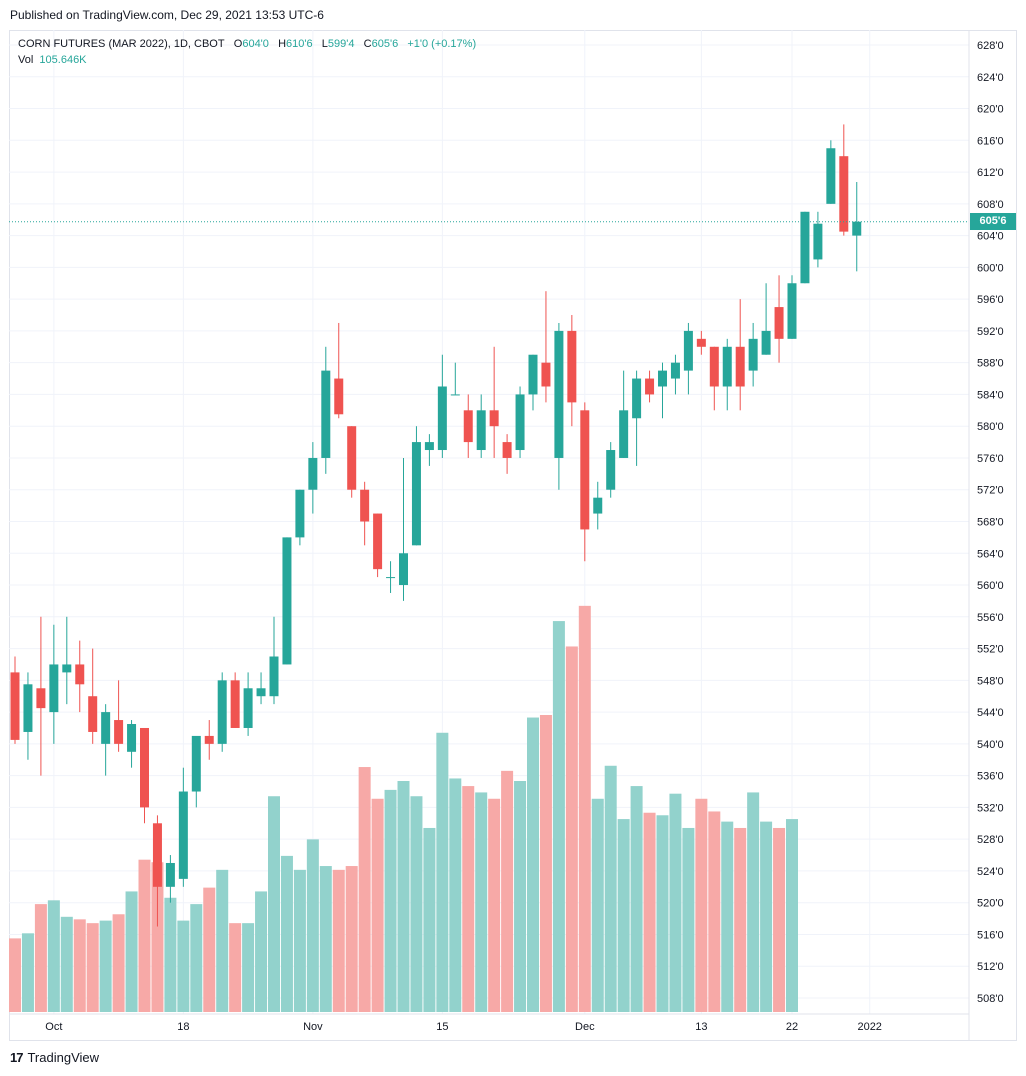 The width and height of the screenshot is (1026, 1076). Describe the element at coordinates (17, 1057) in the screenshot. I see `tradingview-logo-icon: 17` at that location.